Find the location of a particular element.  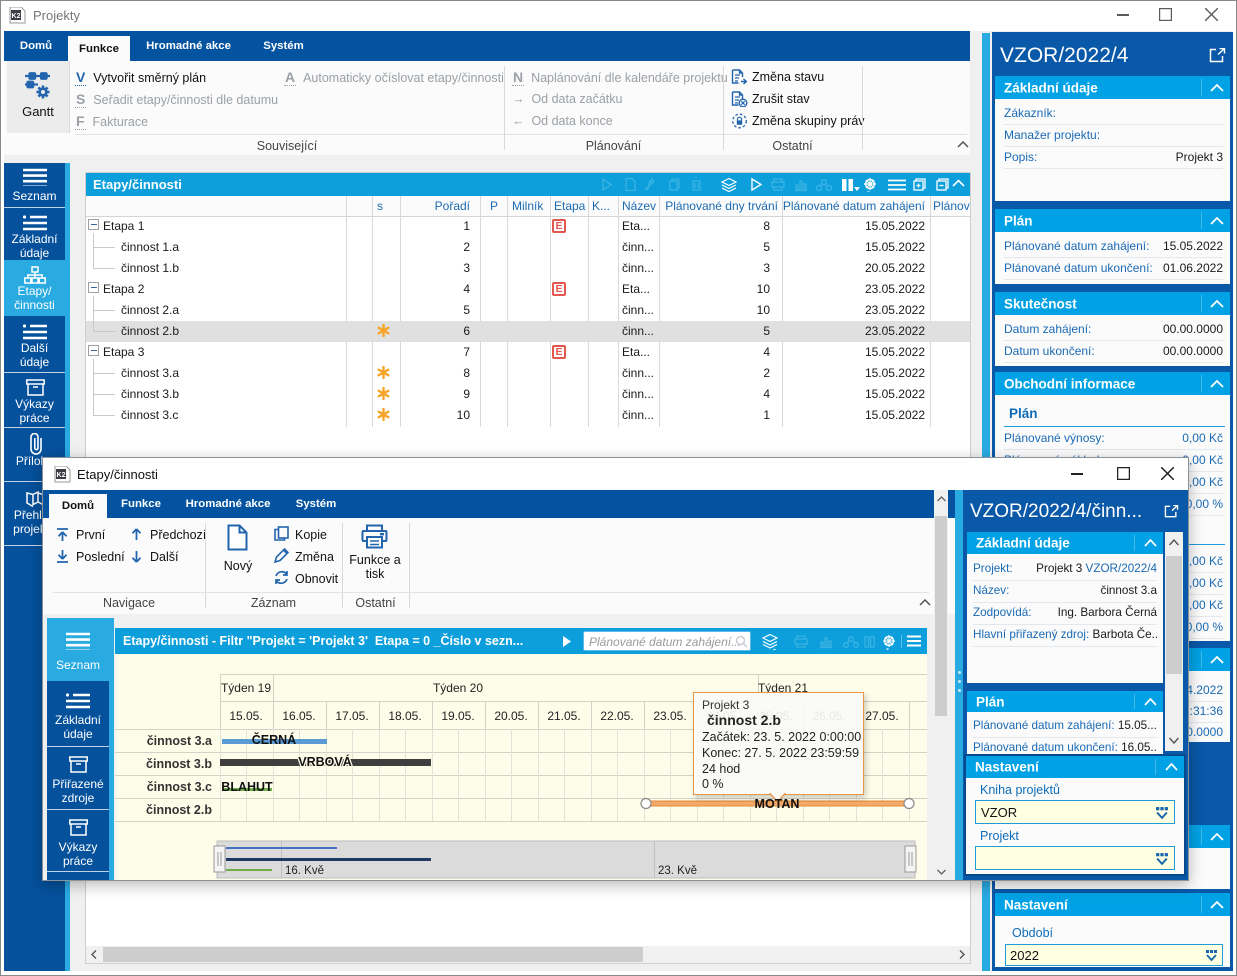

svg-text: Týden 19 is located at coordinates (246, 688).